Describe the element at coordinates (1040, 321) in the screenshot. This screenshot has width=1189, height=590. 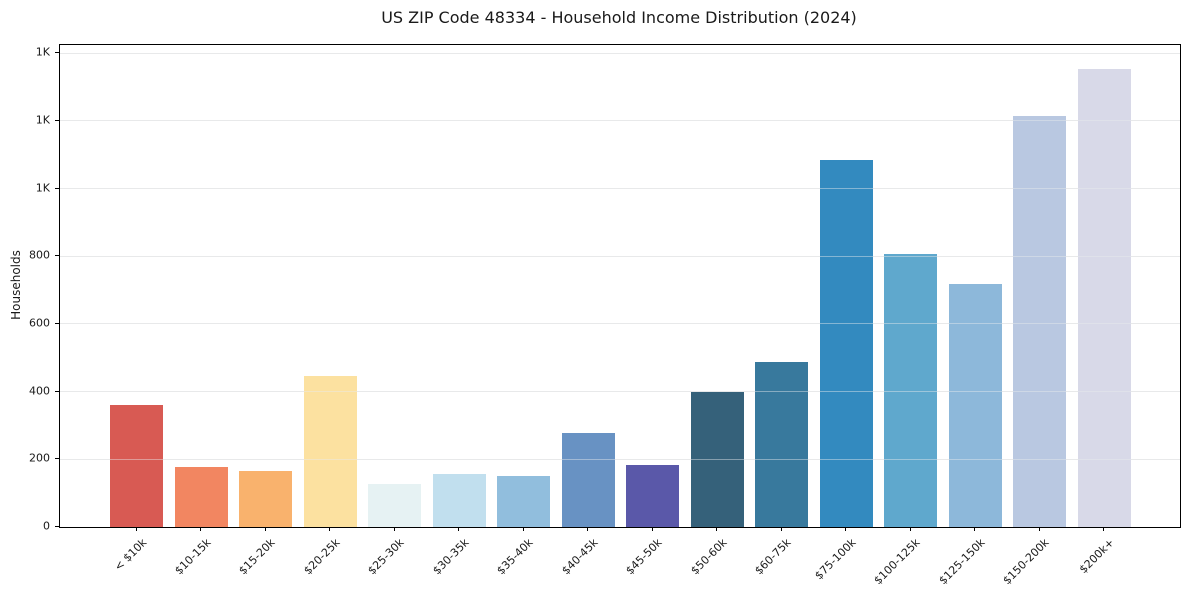
I see `bar-150-200k` at that location.